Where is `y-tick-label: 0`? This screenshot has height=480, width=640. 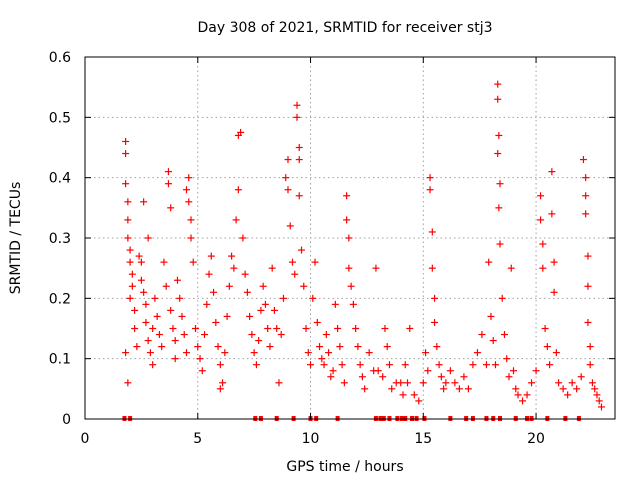
y-tick-label: 0 is located at coordinates (66, 420).